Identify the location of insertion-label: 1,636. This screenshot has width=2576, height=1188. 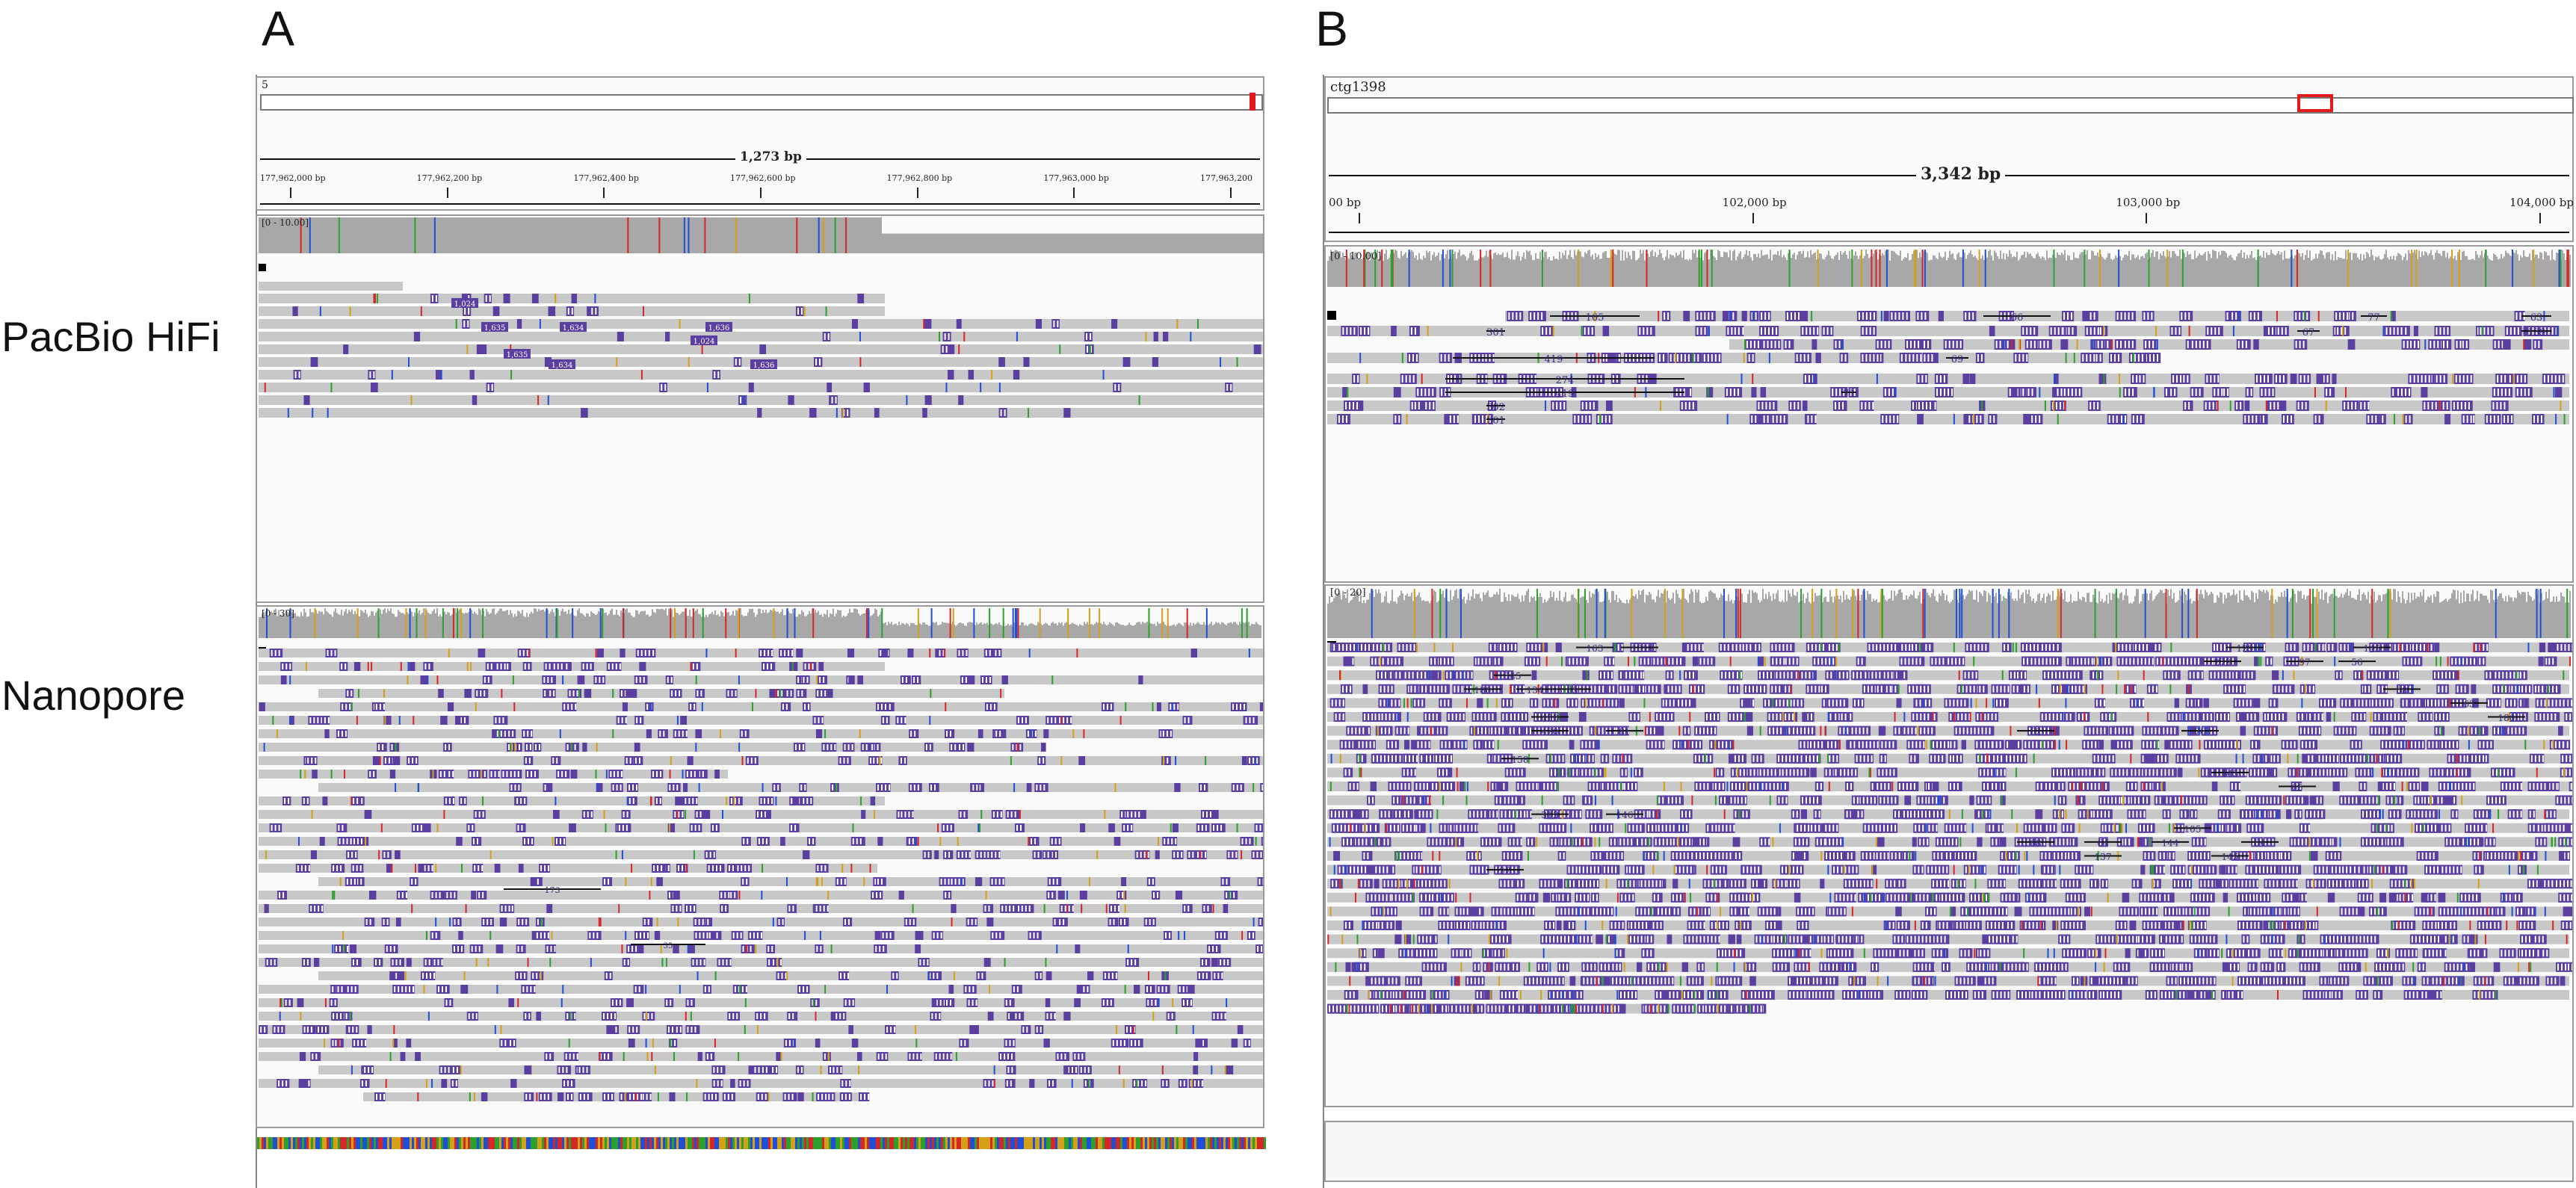
(719, 328).